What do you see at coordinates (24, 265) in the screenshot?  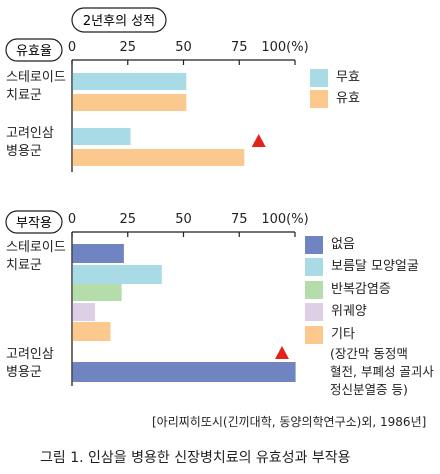 I see `side-effect-group-label: 치료군` at bounding box center [24, 265].